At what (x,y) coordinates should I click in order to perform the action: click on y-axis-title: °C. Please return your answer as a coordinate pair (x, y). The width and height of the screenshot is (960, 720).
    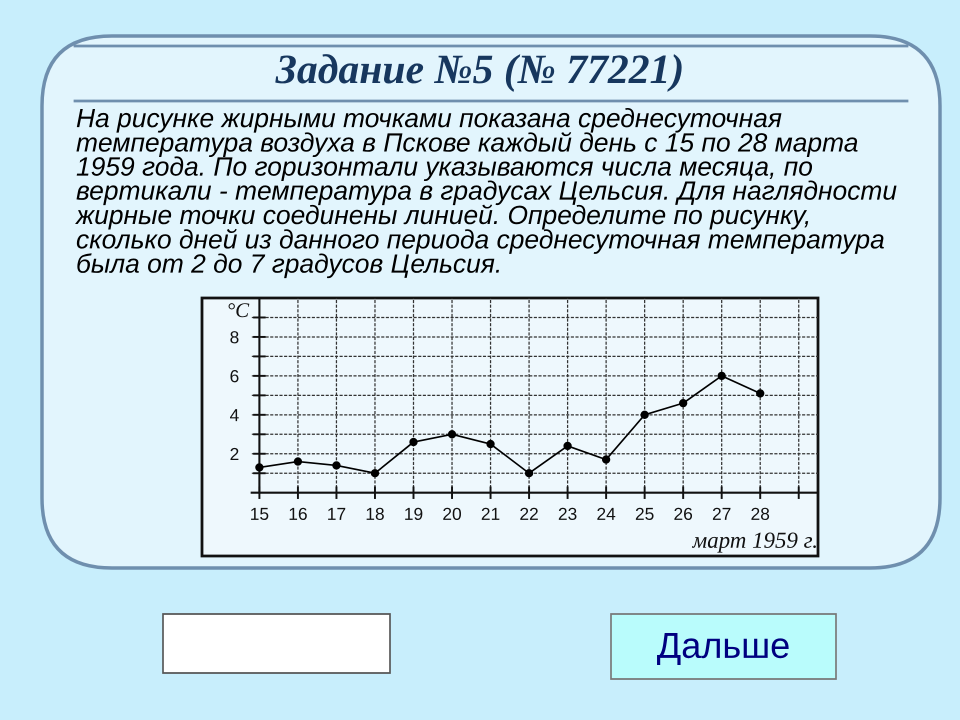
    Looking at the image, I should click on (239, 310).